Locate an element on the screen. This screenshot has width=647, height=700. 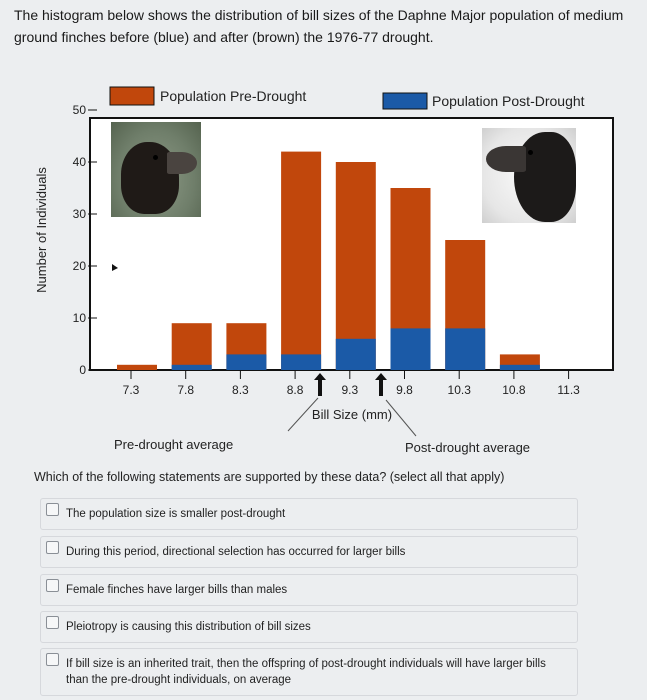
legend-swatch-post is located at coordinates (405, 101).